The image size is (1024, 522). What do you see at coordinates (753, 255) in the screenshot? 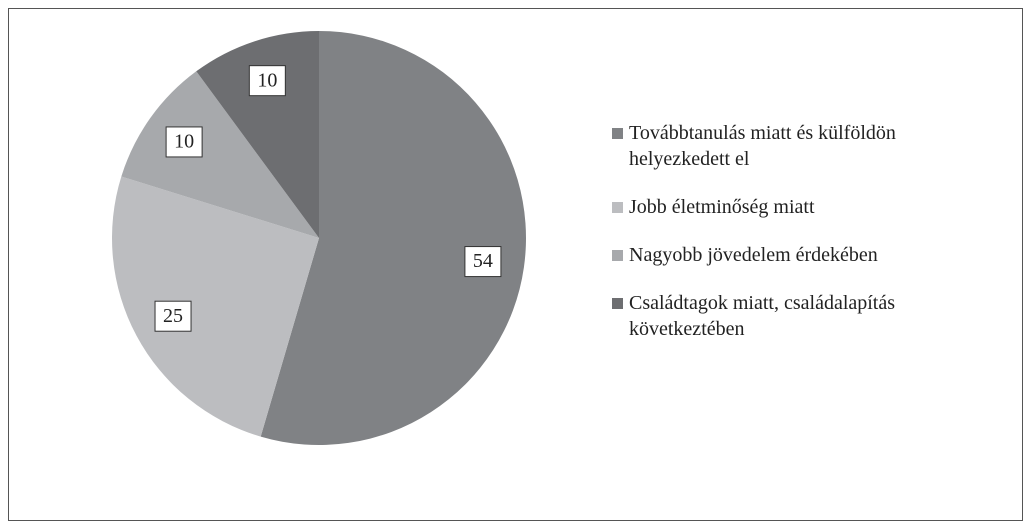
I see `legend-label: Nagyobb jövedelem érdekében` at bounding box center [753, 255].